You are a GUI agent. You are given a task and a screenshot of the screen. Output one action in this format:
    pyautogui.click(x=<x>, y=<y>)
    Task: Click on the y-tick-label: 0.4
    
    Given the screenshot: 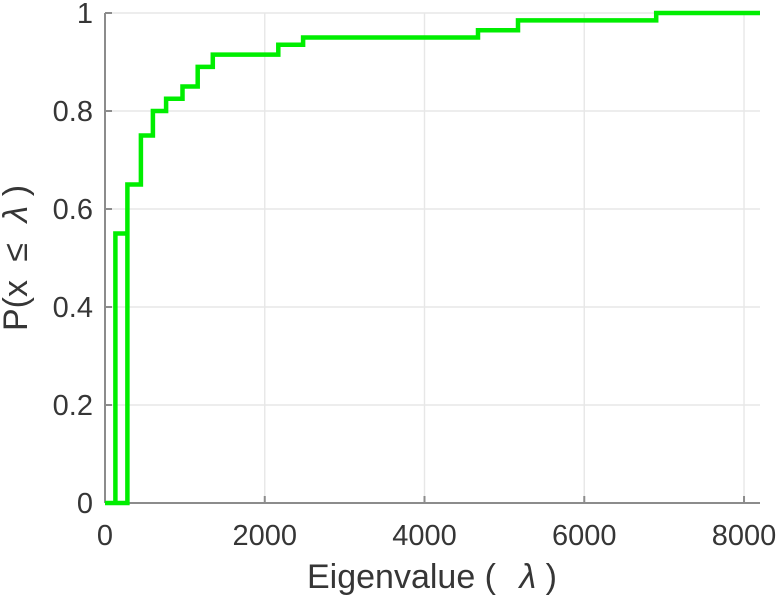 What is the action you would take?
    pyautogui.click(x=73, y=308)
    